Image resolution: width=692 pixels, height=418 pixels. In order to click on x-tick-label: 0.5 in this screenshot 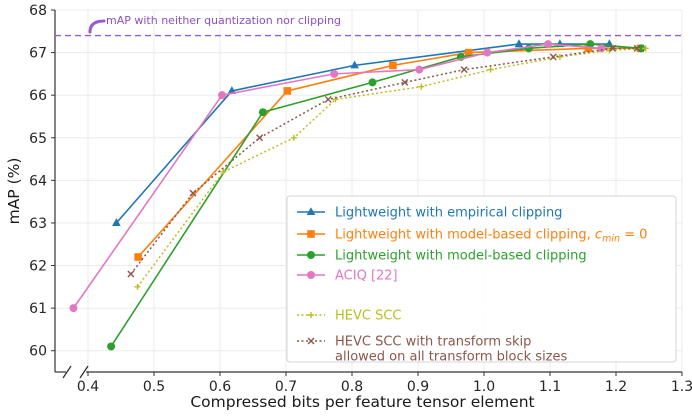, I will do `click(154, 387)`.